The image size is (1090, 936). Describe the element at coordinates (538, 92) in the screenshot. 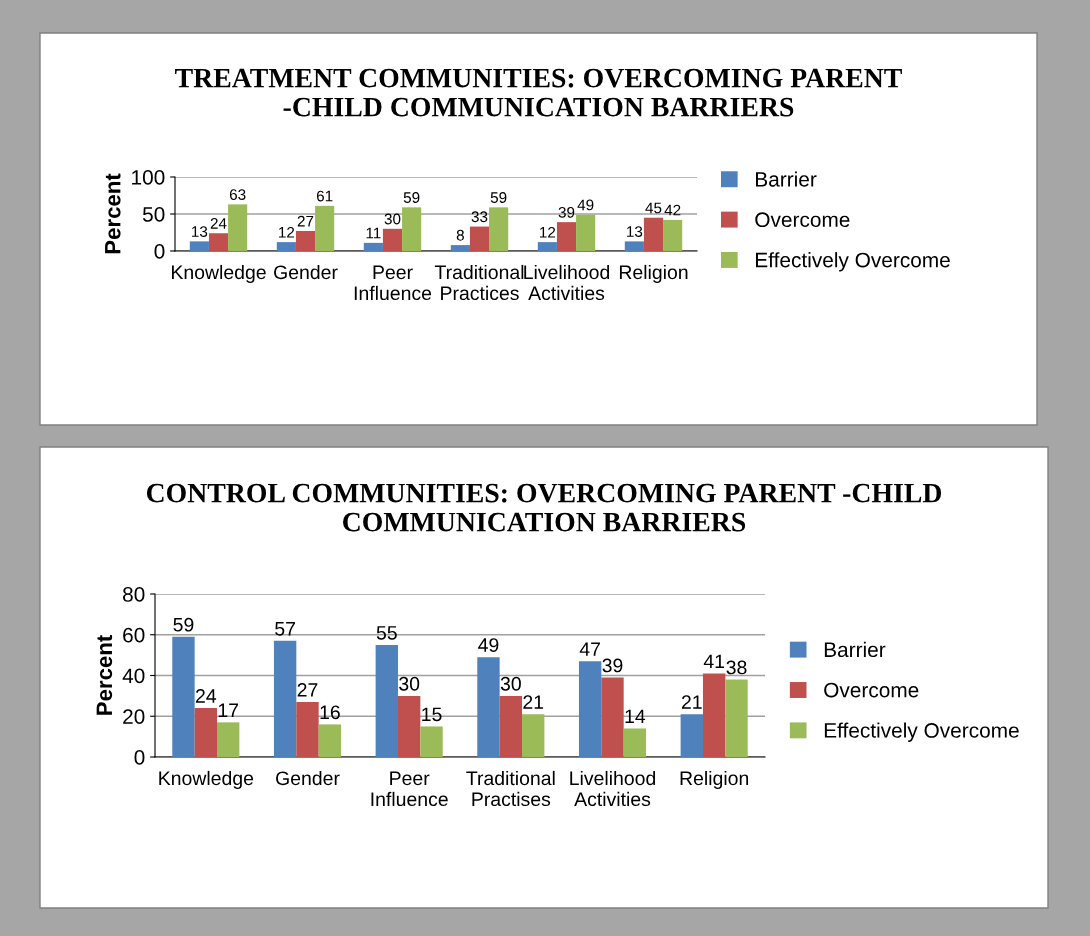

I see `chart-title: TREATMENT COMMUNITIES: OVERCOMING PARENT -CHILD COMMUNICATION BARRIERS` at that location.